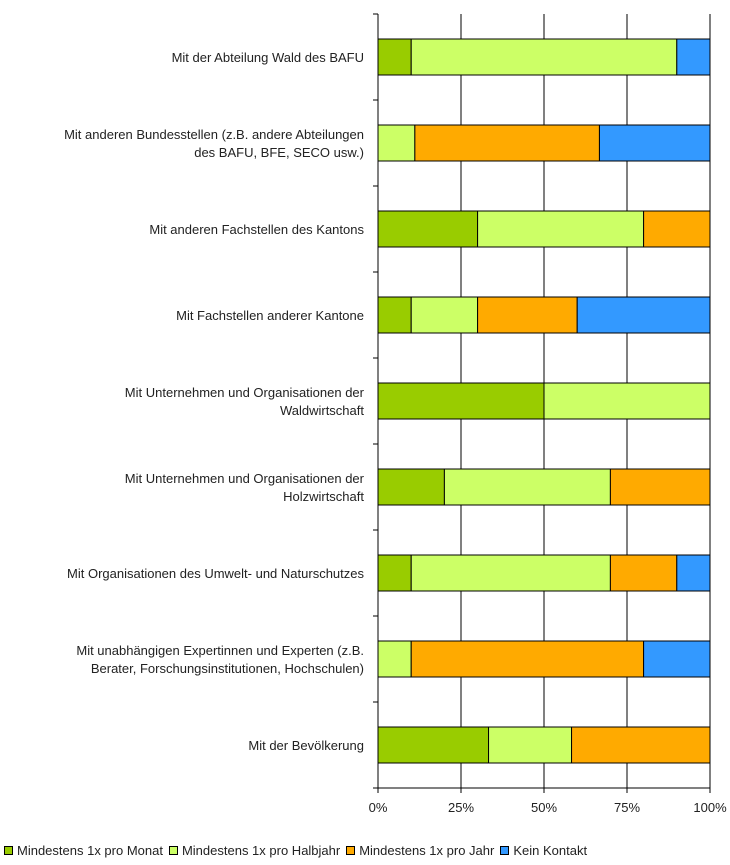 Image resolution: width=730 pixels, height=865 pixels. What do you see at coordinates (322, 410) in the screenshot?
I see `category-label-line: Waldwirtschaft` at bounding box center [322, 410].